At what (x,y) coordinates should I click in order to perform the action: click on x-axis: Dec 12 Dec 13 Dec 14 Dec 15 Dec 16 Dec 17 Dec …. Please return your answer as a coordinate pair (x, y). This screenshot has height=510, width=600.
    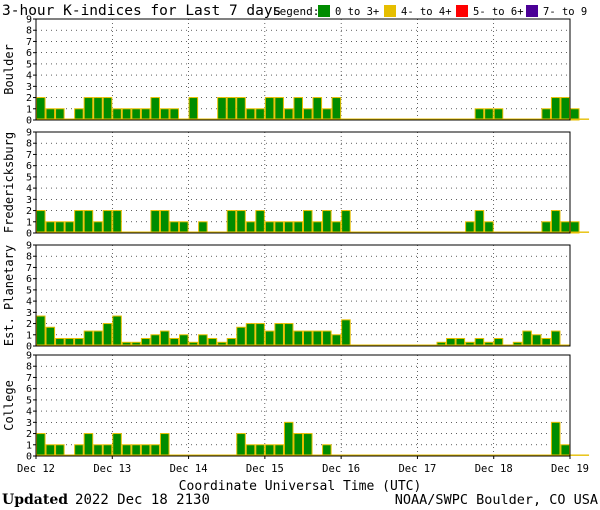
    Looking at the image, I should click on (303, 465).